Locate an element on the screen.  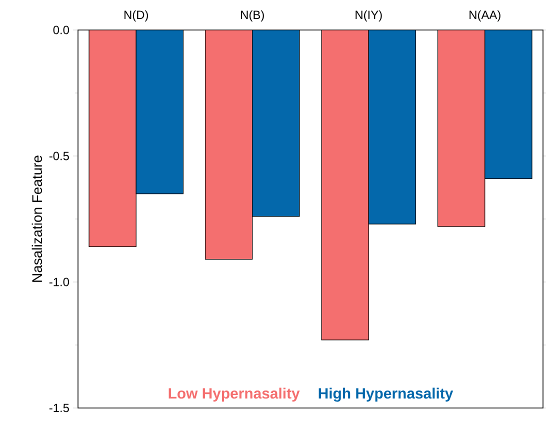
y-tick-label: -0.5 is located at coordinates (59, 156).